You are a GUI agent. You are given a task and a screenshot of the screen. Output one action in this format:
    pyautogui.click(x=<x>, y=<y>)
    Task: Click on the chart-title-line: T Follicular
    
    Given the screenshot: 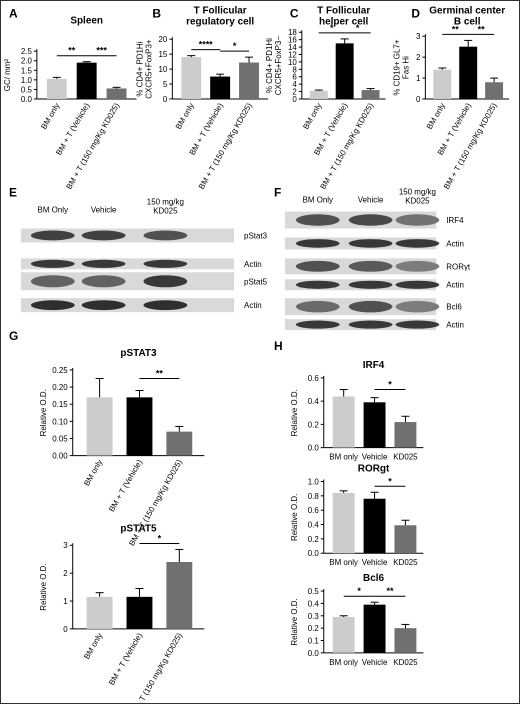 What is the action you would take?
    pyautogui.click(x=343, y=10)
    